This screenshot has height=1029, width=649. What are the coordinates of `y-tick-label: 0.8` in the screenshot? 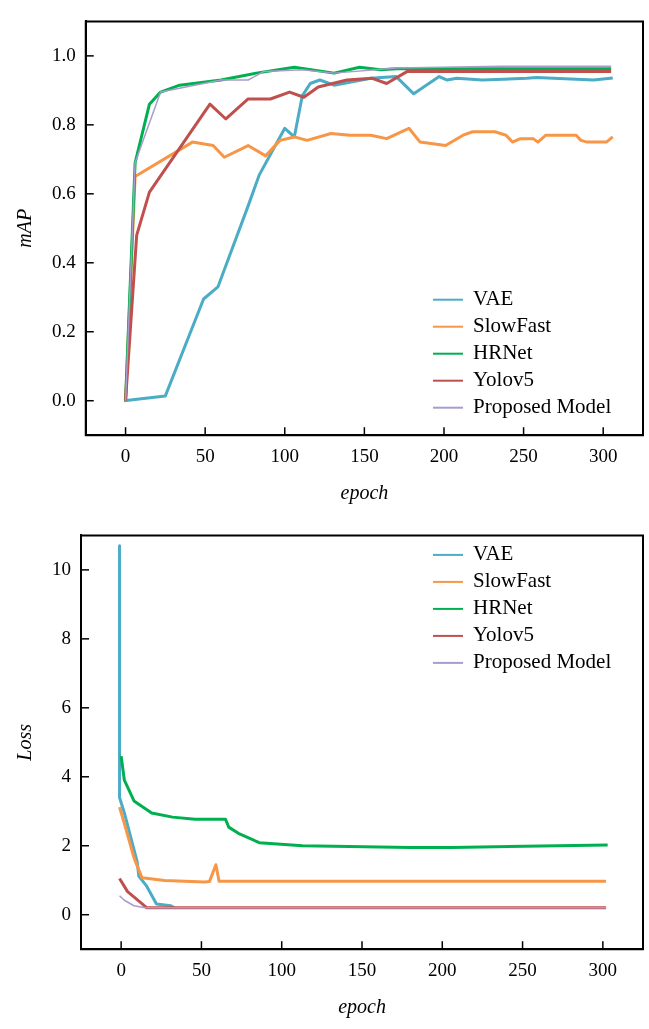 It's located at (64, 123).